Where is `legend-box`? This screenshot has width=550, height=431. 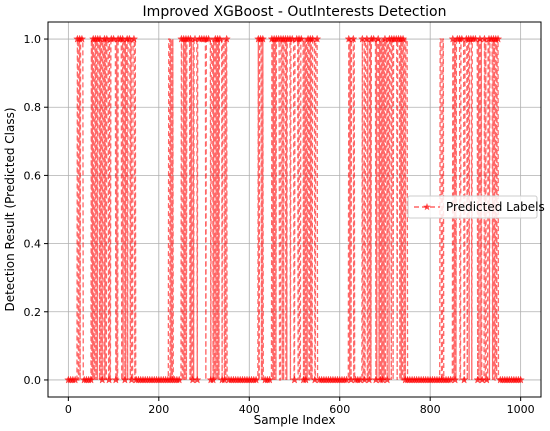
legend-box is located at coordinates (472, 207).